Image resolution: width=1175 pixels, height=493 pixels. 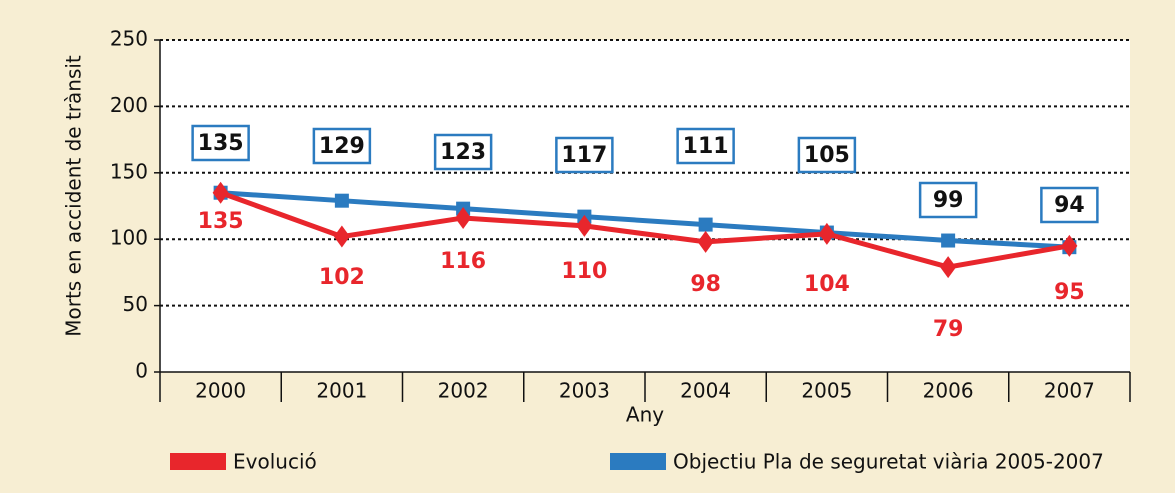 I want to click on data-label: 117, so click(x=584, y=155).